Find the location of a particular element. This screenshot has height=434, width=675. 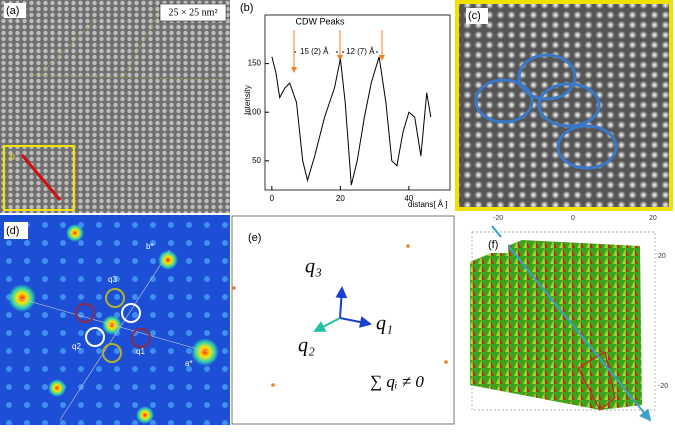

scale-label: 25 × 25 nm² is located at coordinates (193, 12).